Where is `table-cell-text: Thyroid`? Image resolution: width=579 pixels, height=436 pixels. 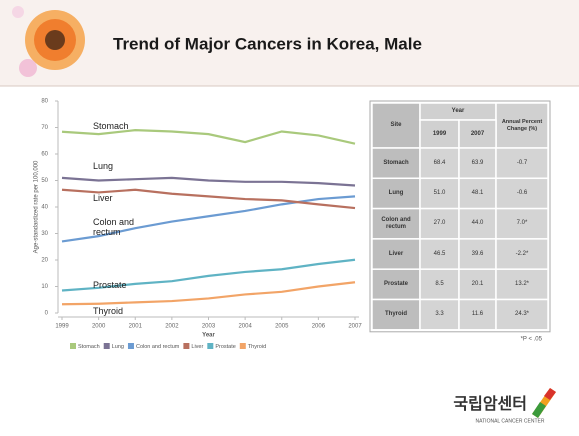
table-cell-text: Thyroid is located at coordinates (396, 314).